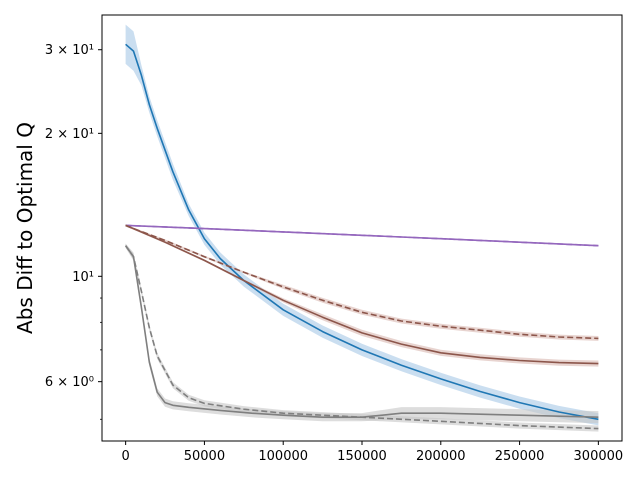 The image size is (640, 480). Describe the element at coordinates (283, 456) in the screenshot. I see `x-tick-label: 100000` at that location.